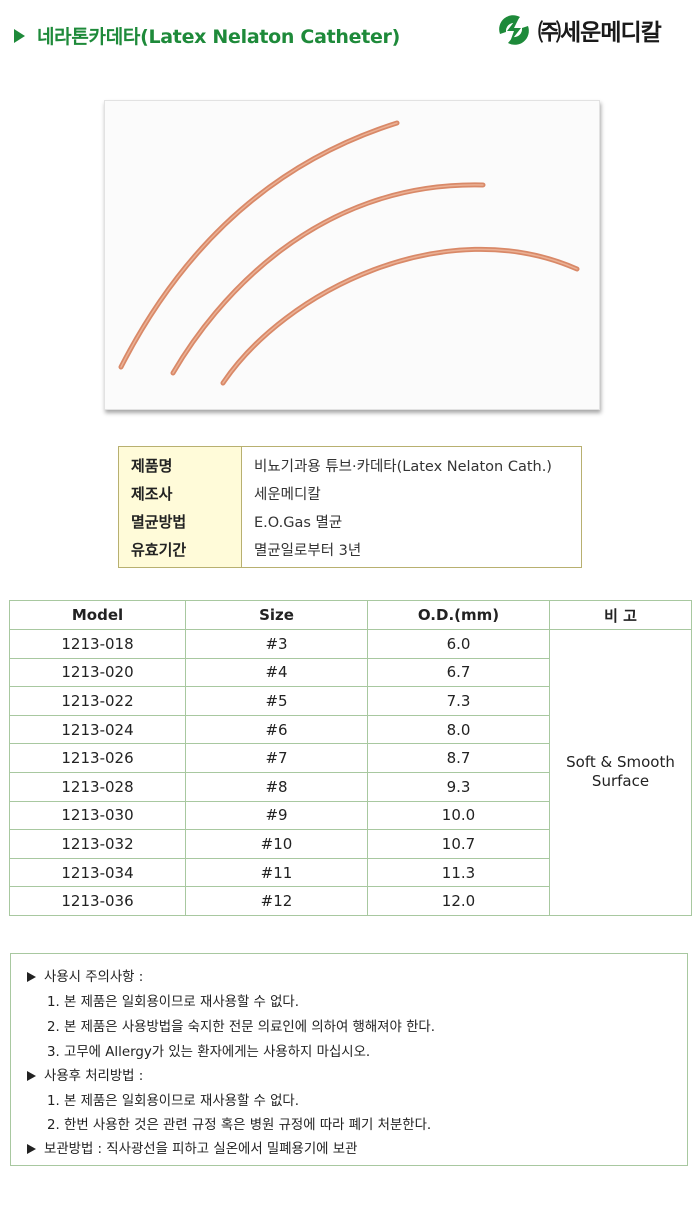  I want to click on table-row: 1213-026 #7 8.7, so click(350, 758).